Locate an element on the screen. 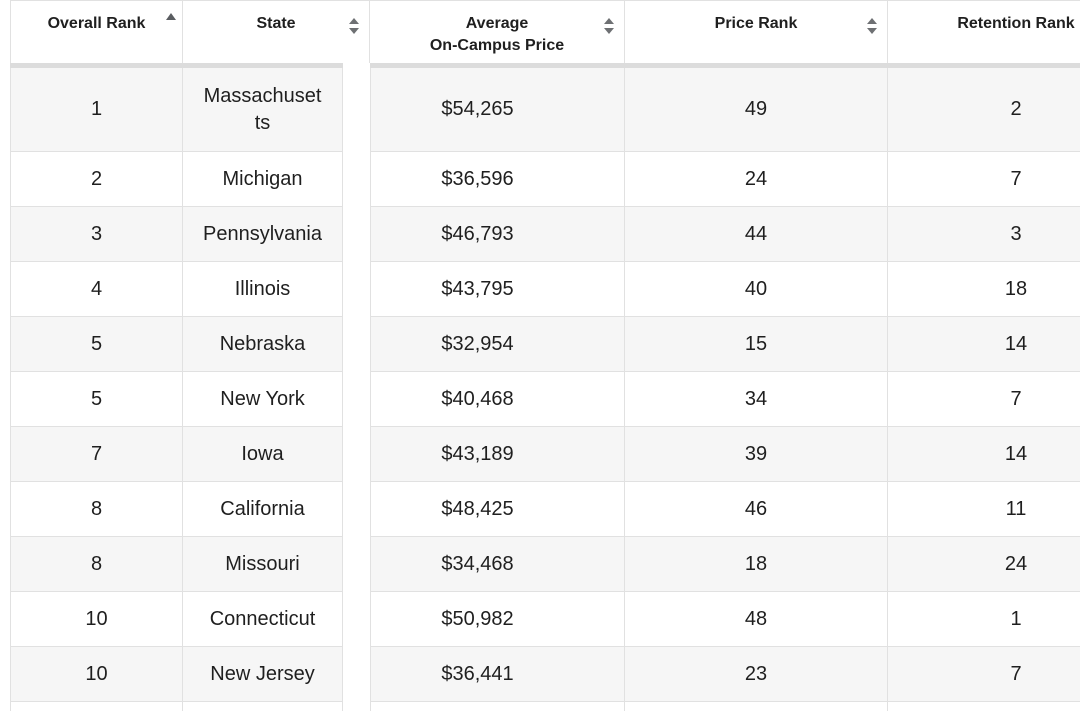 The width and height of the screenshot is (1080, 711). cell-value: 48 is located at coordinates (756, 618).